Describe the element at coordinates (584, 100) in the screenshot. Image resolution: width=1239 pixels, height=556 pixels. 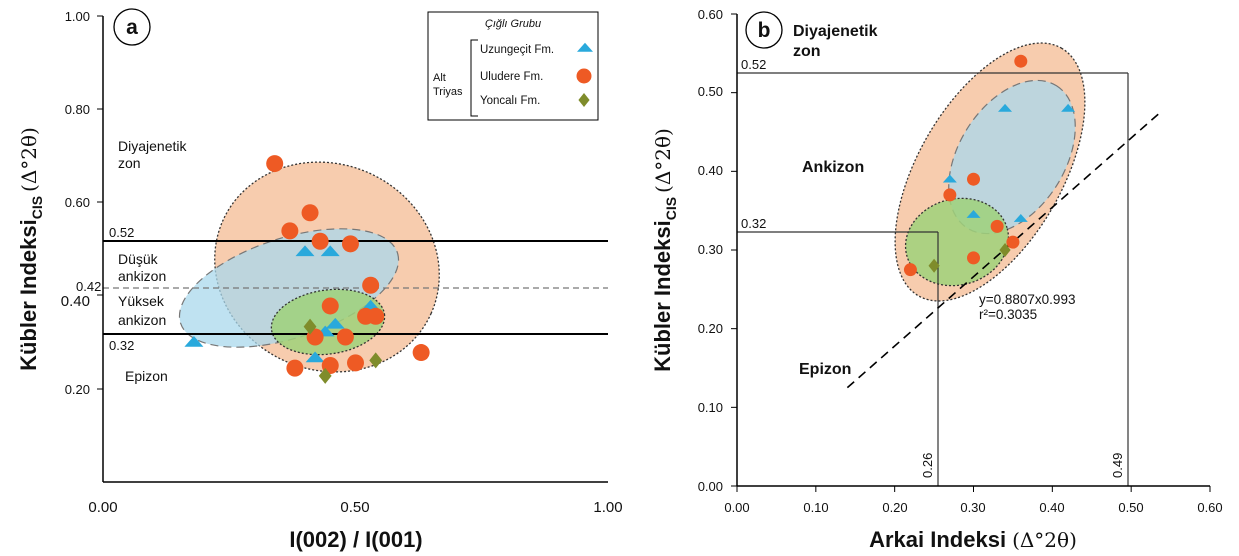
I see `legend-diamond-icon` at that location.